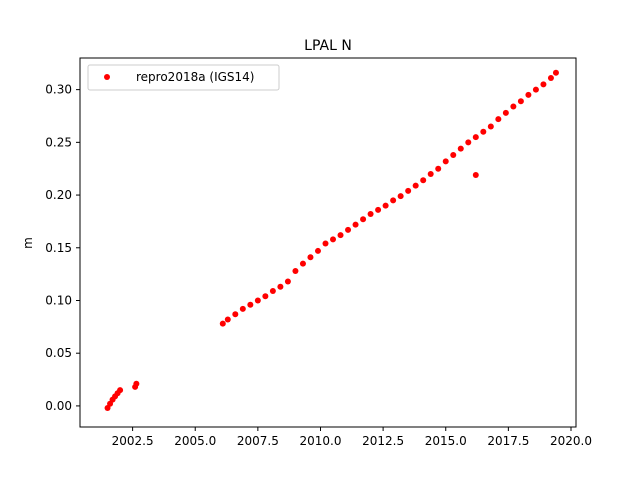 This screenshot has height=480, width=640. Describe the element at coordinates (320, 441) in the screenshot. I see `x-tick-label: 2010.0` at that location.